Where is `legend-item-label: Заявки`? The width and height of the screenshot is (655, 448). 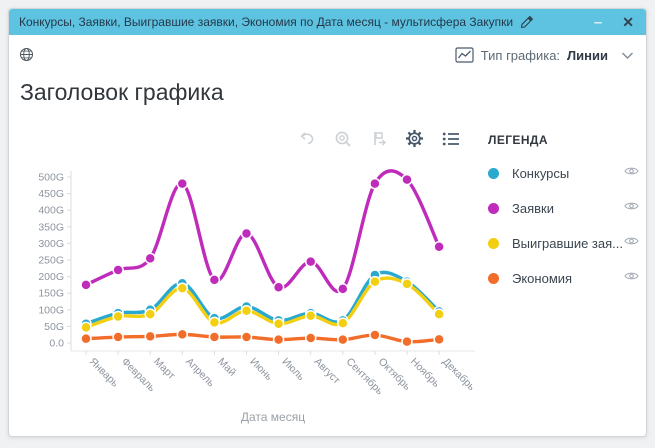
legend-item-label: Заявки is located at coordinates (533, 208).